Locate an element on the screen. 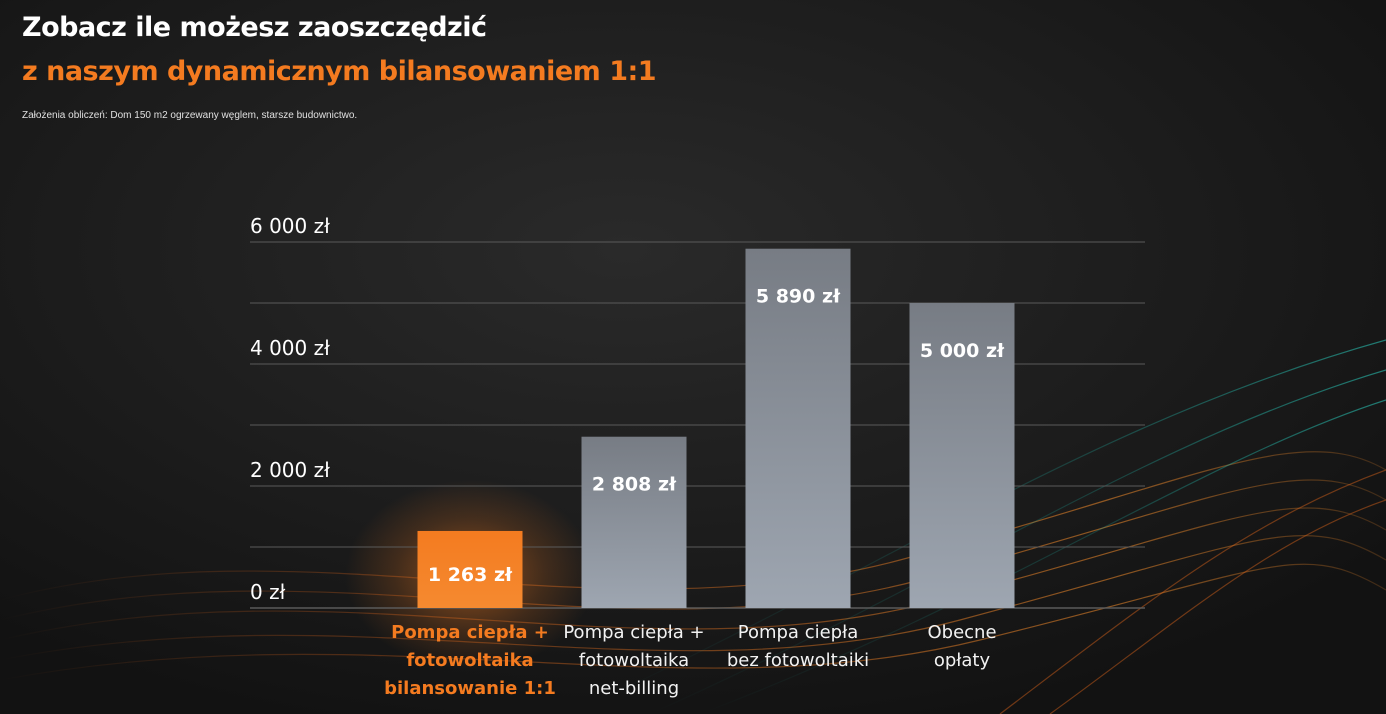 The image size is (1386, 714). bar-value-label: 5 890 zł is located at coordinates (798, 297).